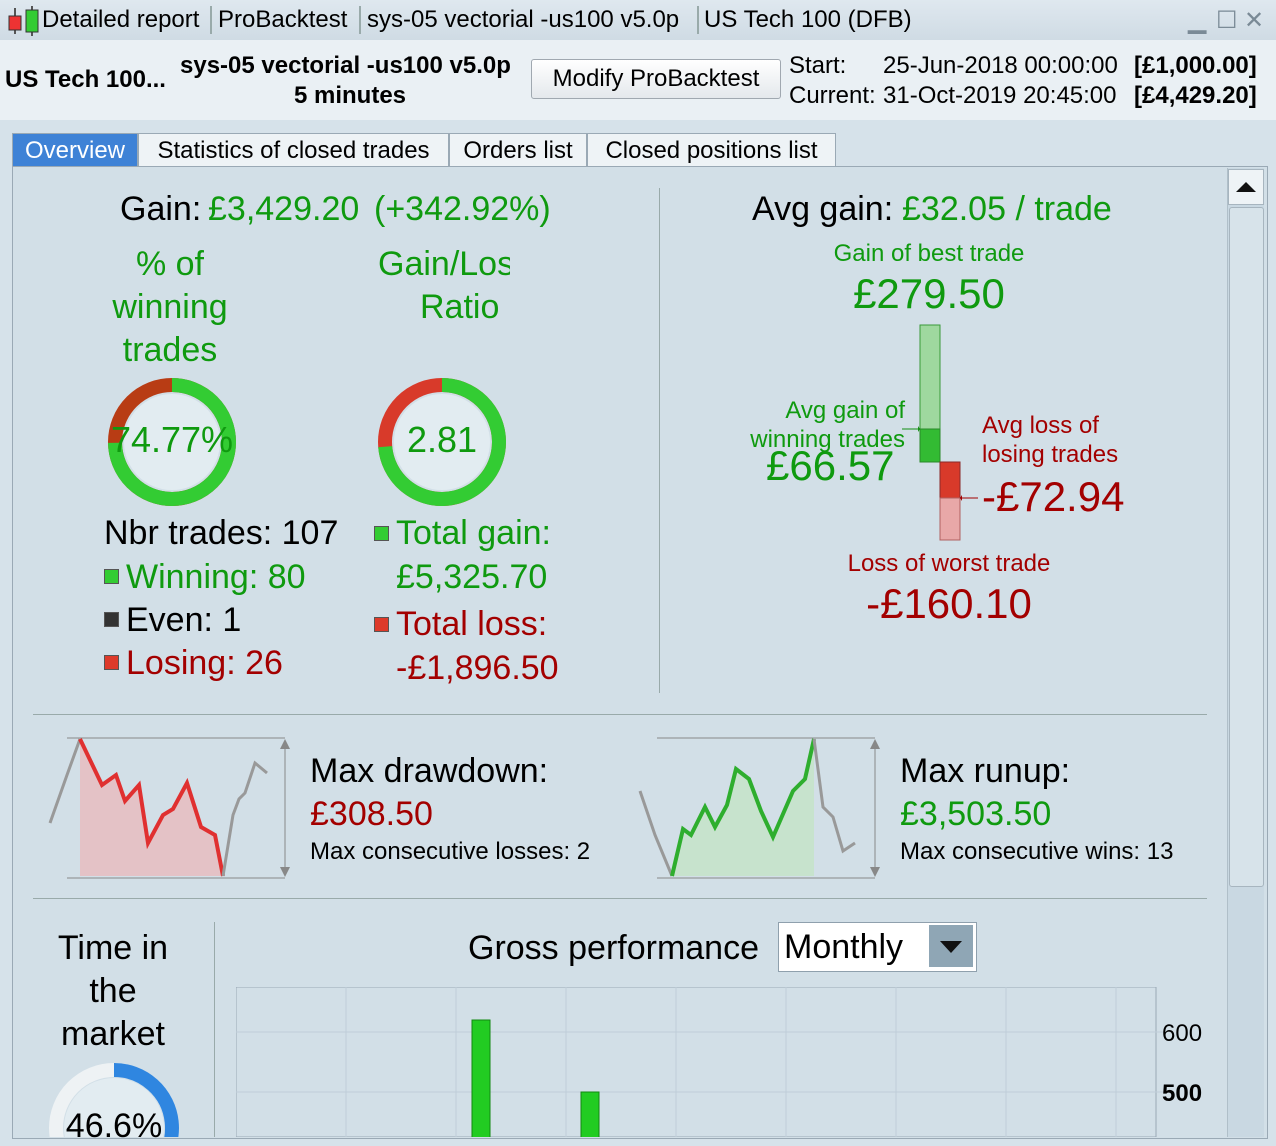 This screenshot has height=1146, width=1276. What do you see at coordinates (1195, 65) in the screenshot?
I see `start-capital: [£1,000.00]` at bounding box center [1195, 65].